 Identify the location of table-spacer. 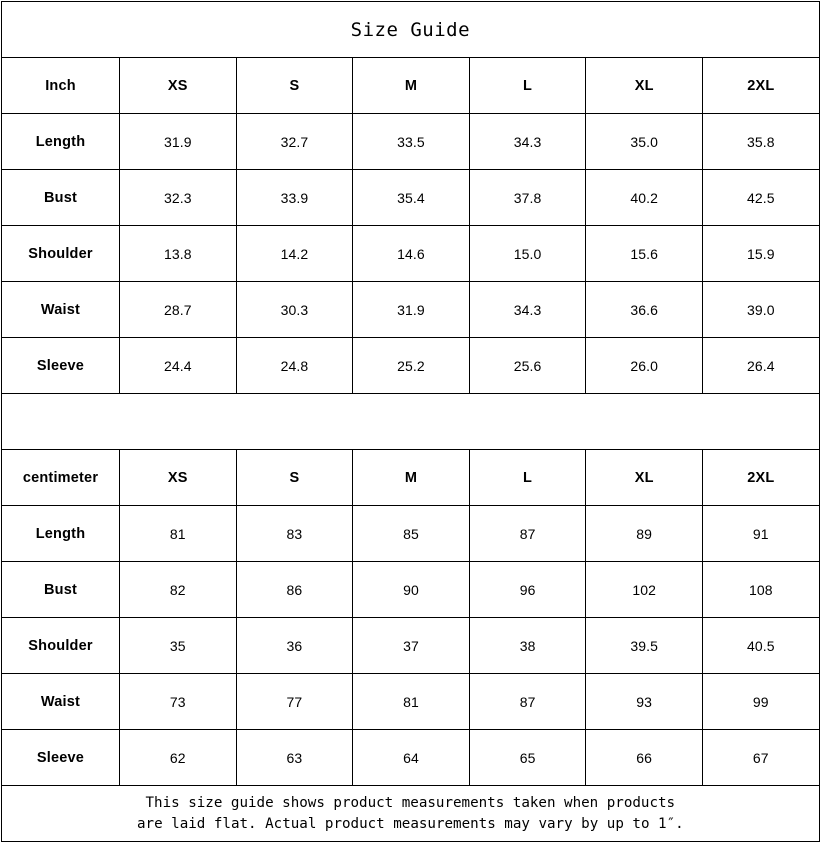
(410, 421).